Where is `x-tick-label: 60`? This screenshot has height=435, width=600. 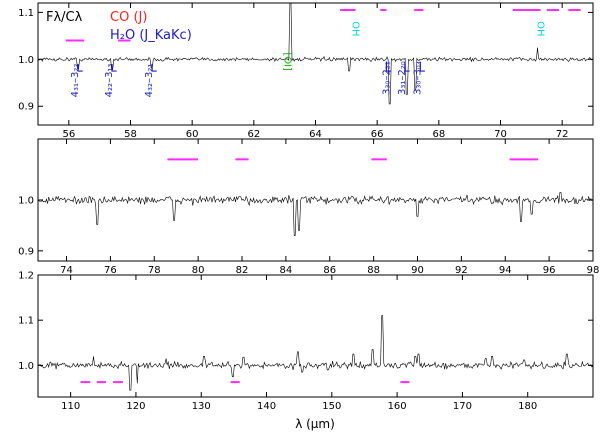 x-tick-label: 60 is located at coordinates (192, 134).